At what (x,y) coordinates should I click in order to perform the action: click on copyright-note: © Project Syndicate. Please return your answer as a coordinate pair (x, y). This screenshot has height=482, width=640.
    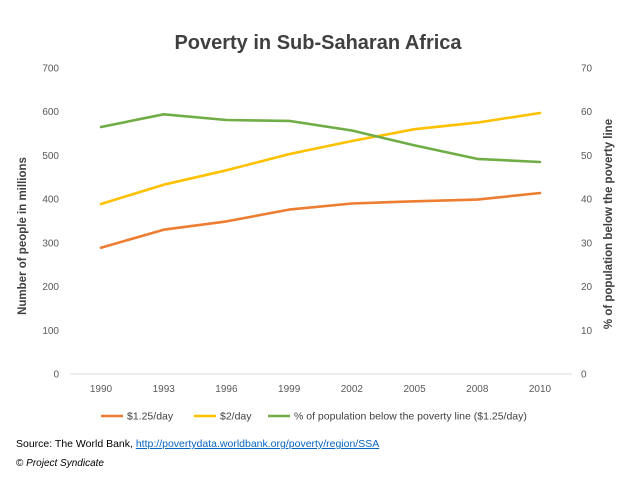
    Looking at the image, I should click on (60, 463).